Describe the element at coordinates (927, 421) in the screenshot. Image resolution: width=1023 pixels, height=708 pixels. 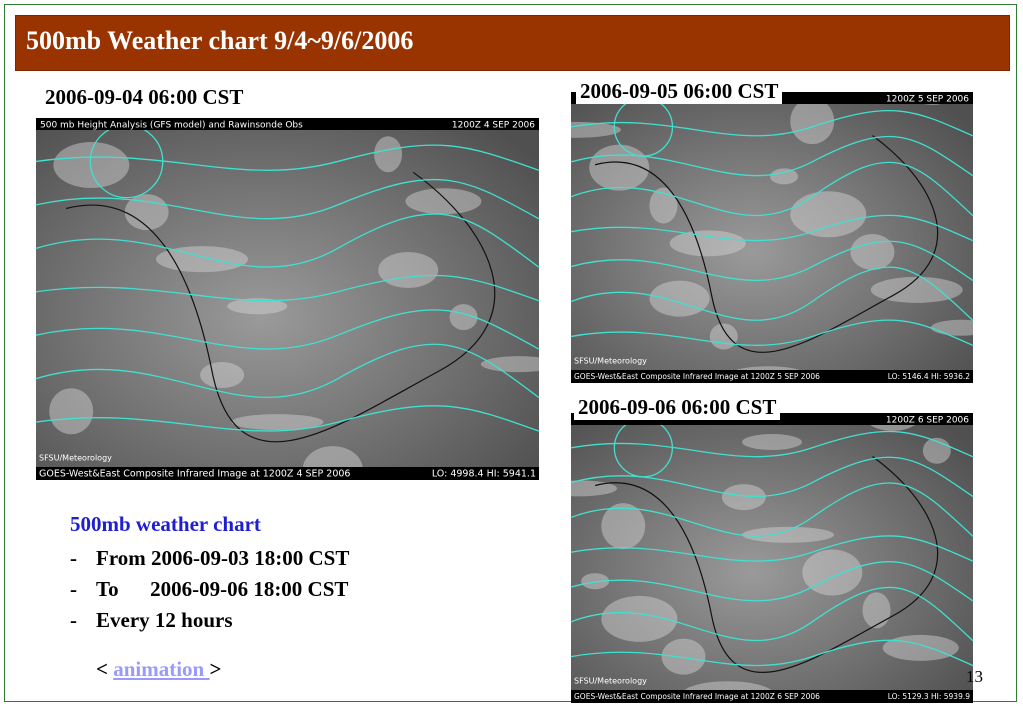
I see `map-time: 1200Z 6 SEP 2006` at that location.